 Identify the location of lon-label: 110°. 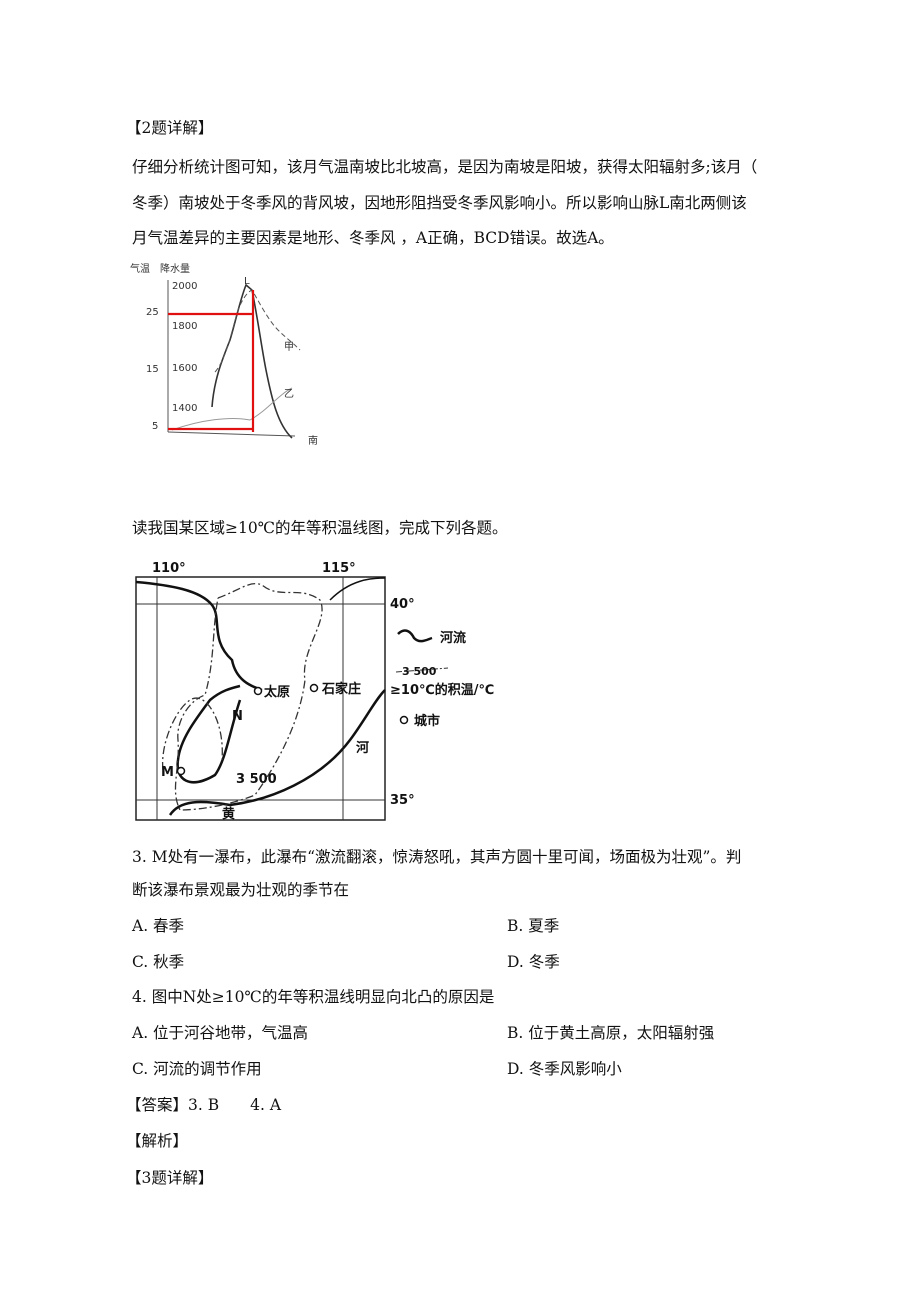
(169, 568).